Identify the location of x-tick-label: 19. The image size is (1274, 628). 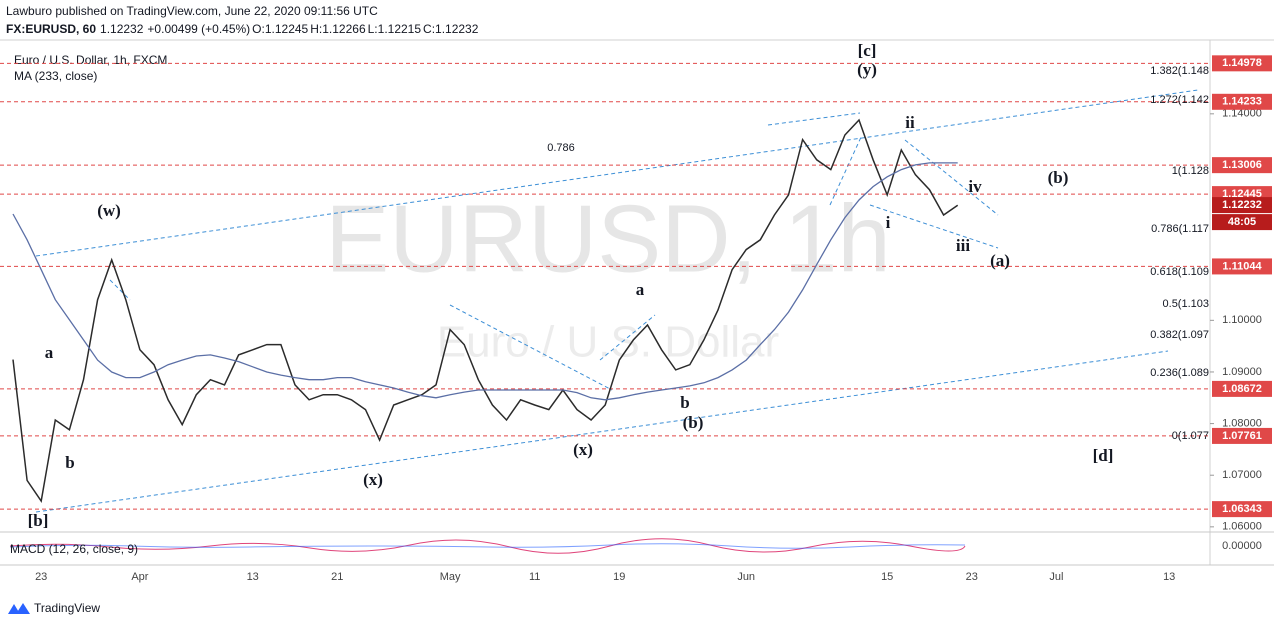
(619, 577).